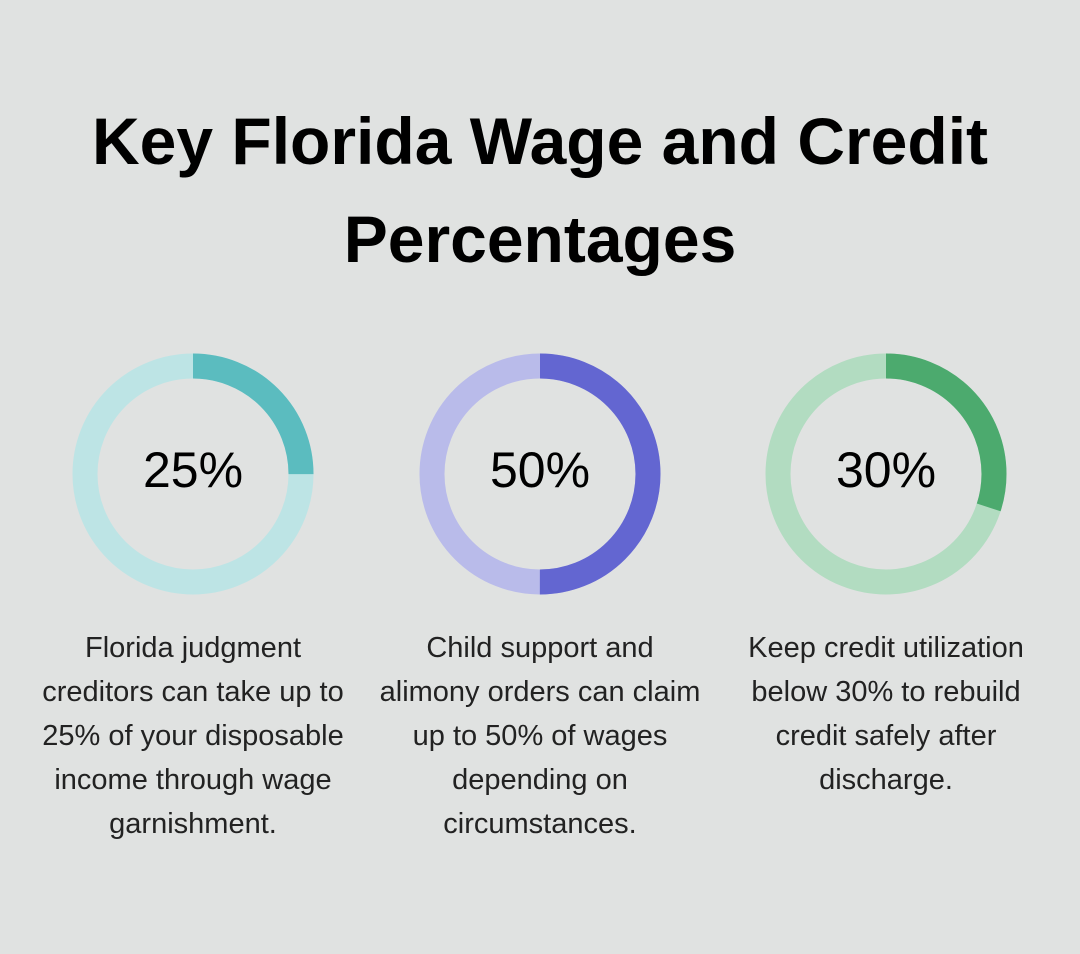  What do you see at coordinates (540, 470) in the screenshot?
I see `value-label: 50%` at bounding box center [540, 470].